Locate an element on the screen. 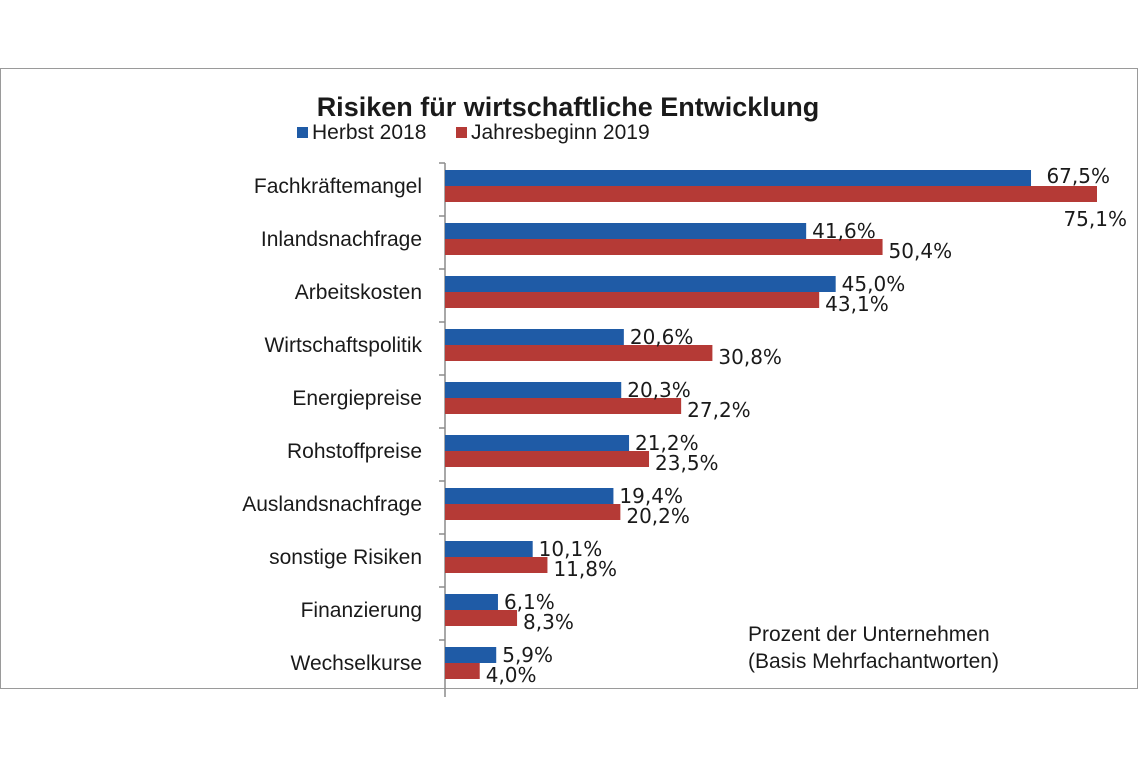 This screenshot has height=760, width=1140. value-label-herbst-2018-energiepreise: 20,3% is located at coordinates (659, 390).